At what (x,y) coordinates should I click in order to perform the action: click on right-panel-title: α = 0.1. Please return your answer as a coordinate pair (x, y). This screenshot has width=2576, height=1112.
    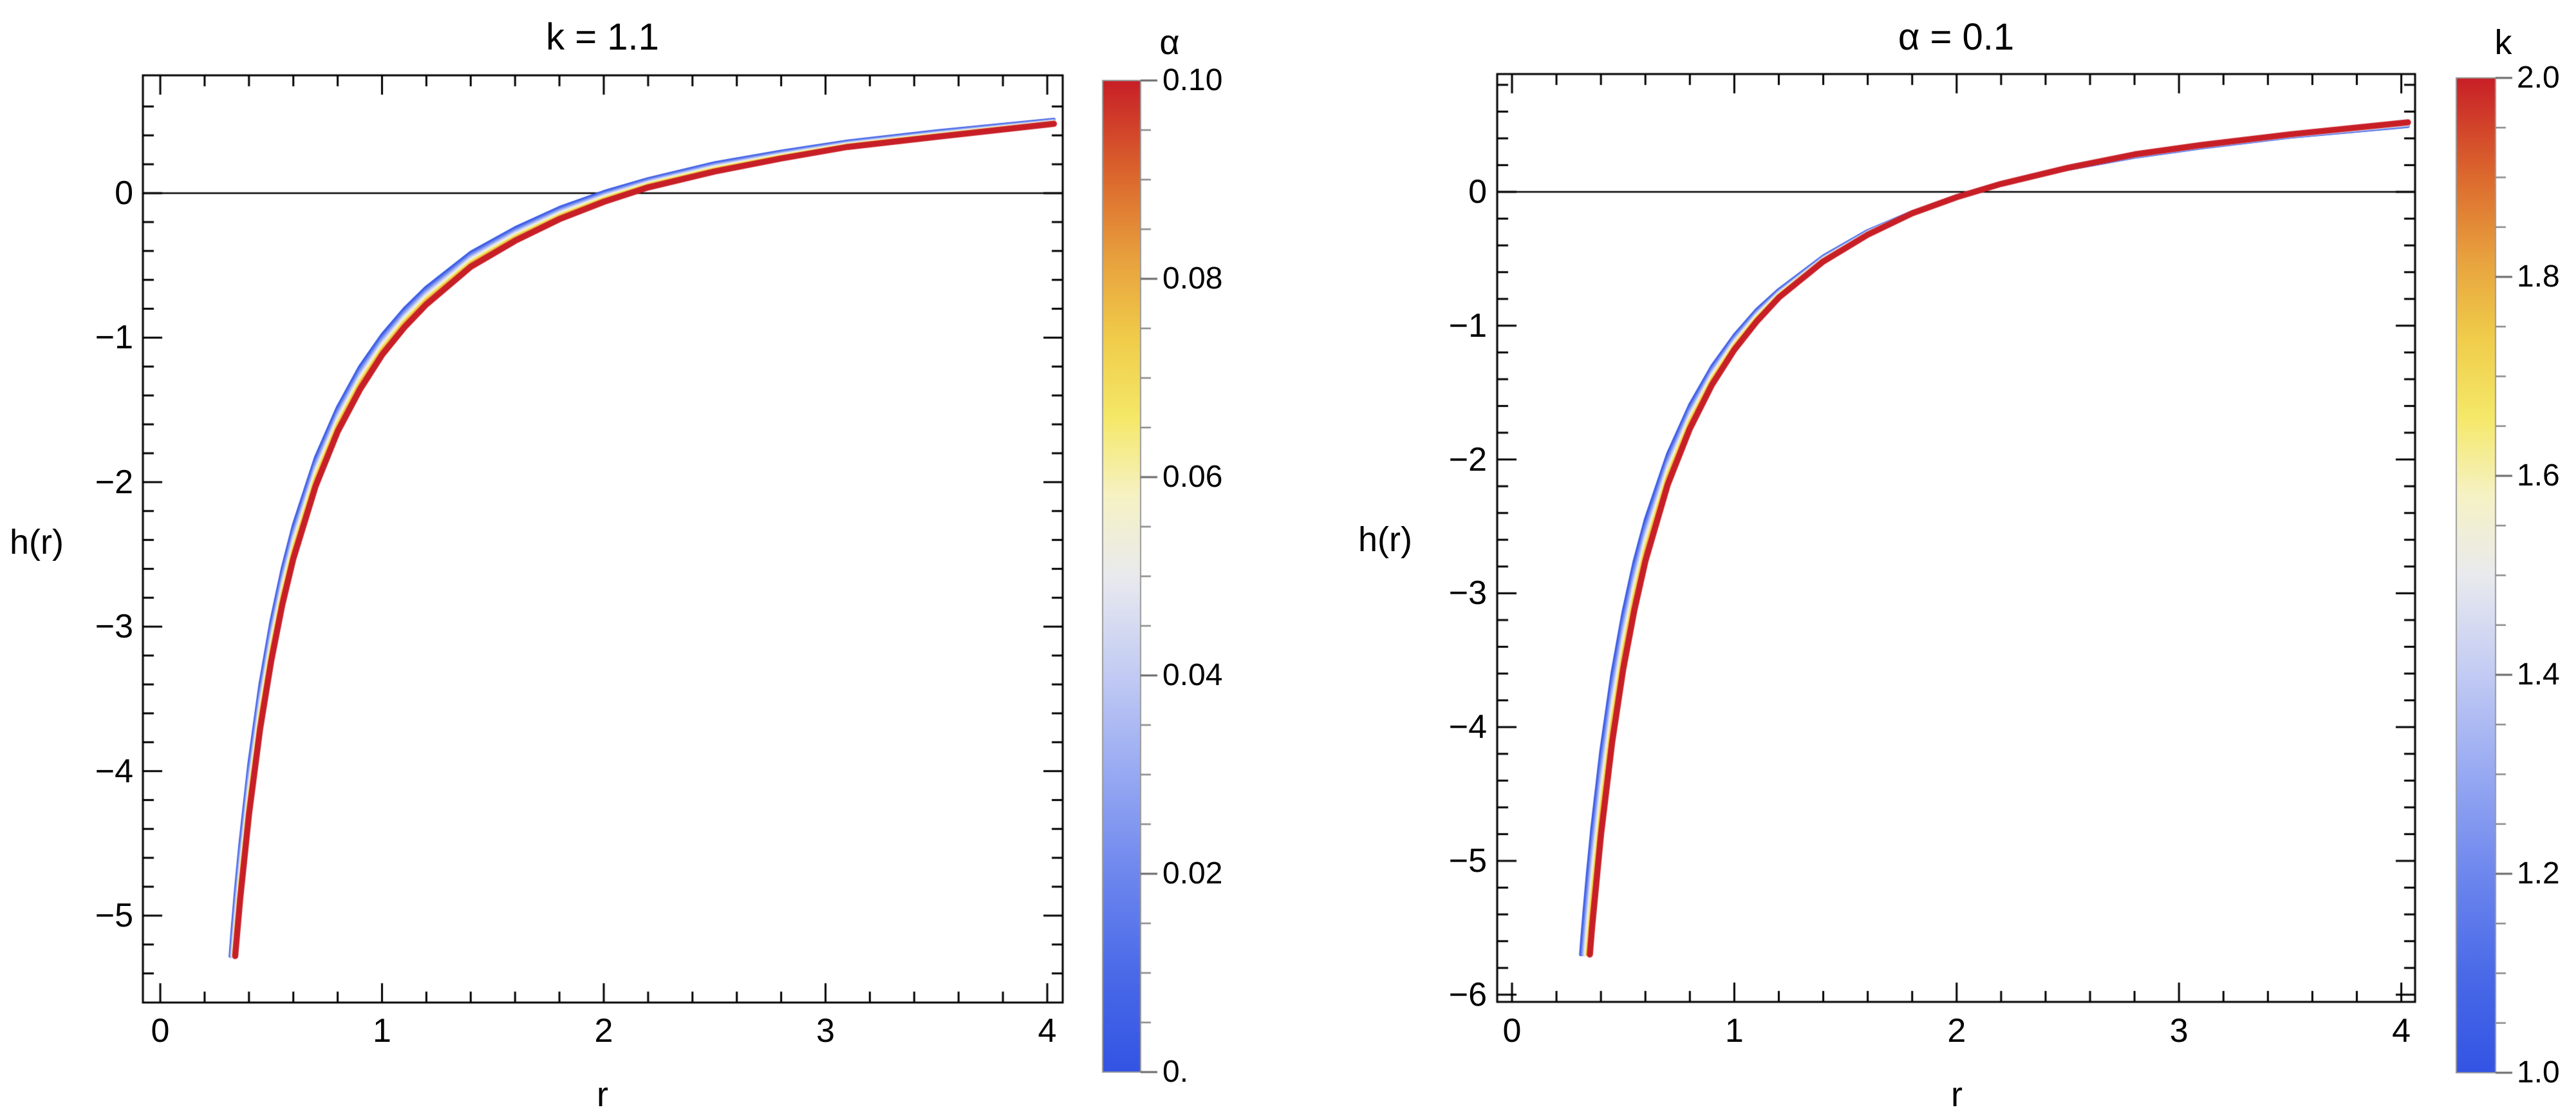
    Looking at the image, I should click on (1956, 37).